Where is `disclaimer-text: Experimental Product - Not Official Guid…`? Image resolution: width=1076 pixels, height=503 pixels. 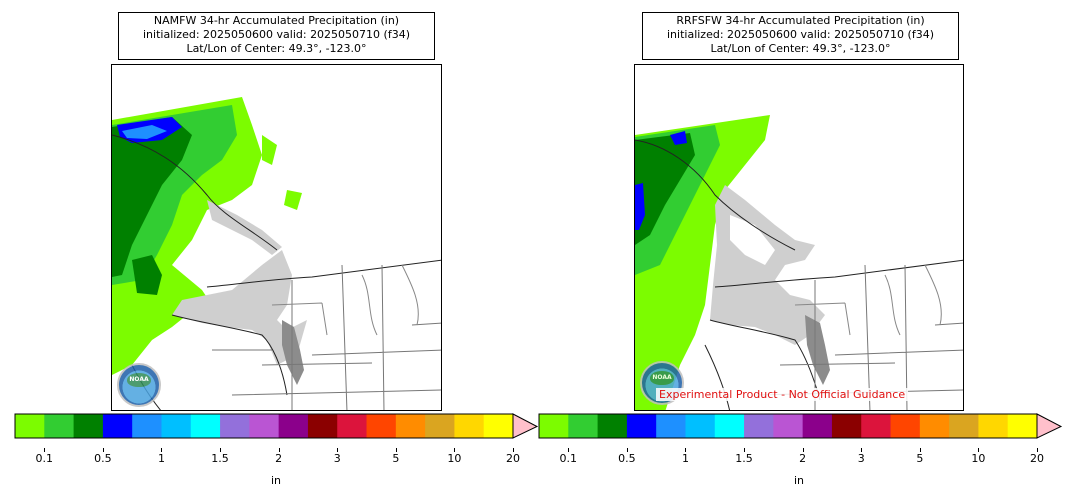
disclaimer-text: Experimental Product - Not Official Guid… is located at coordinates (782, 394).